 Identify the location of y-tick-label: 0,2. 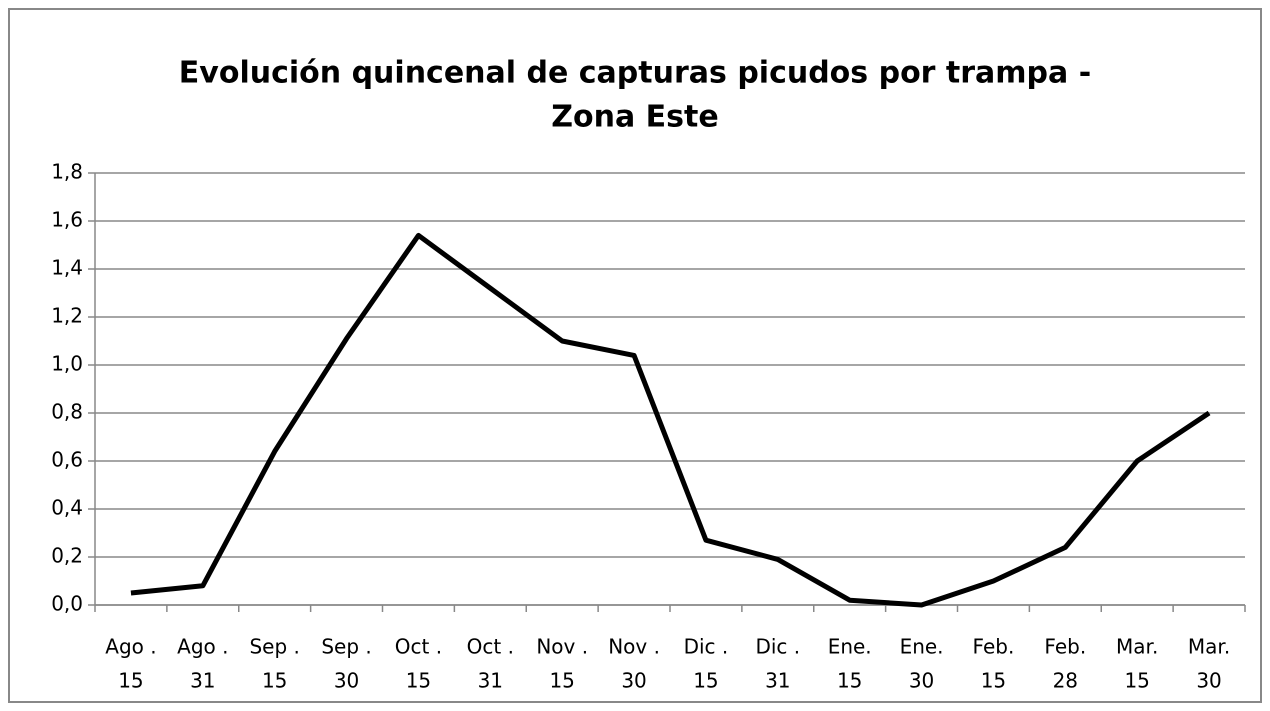
(67, 556).